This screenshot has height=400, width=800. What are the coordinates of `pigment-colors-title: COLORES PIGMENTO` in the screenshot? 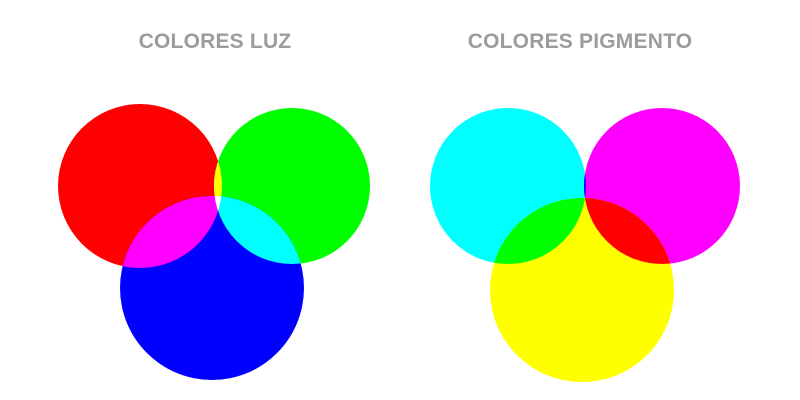 It's located at (580, 41).